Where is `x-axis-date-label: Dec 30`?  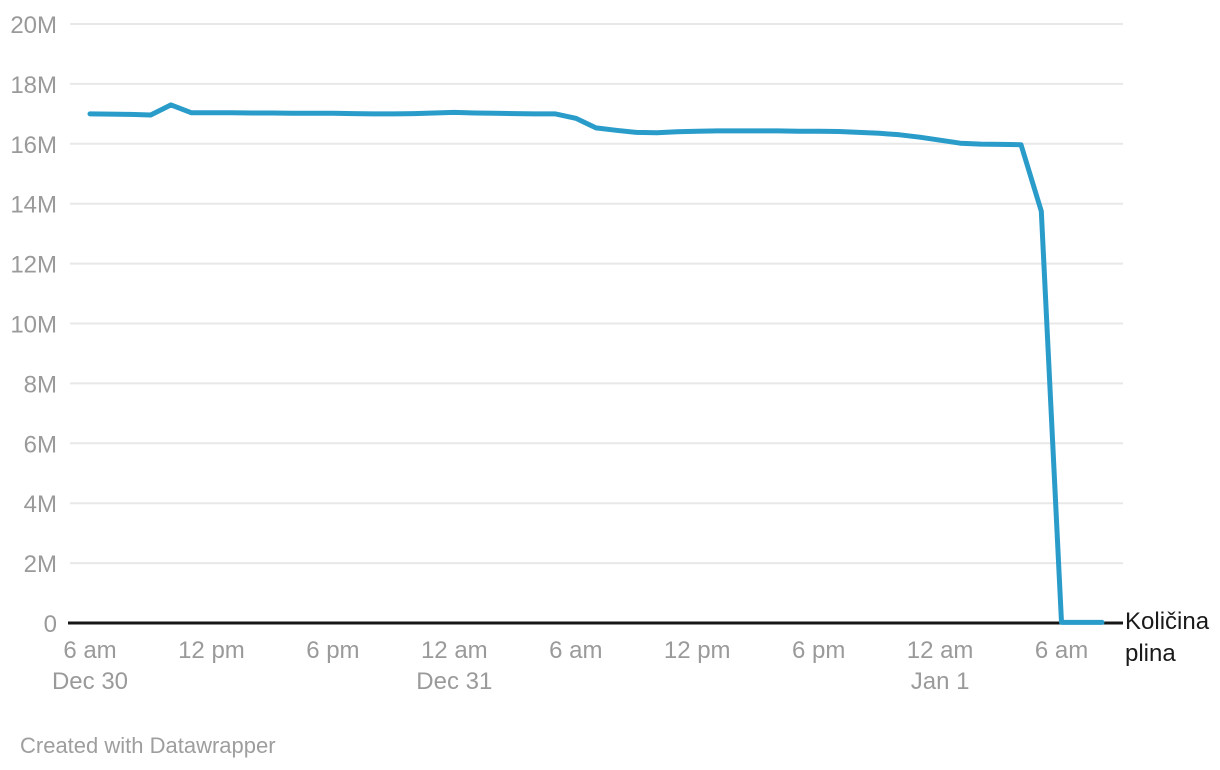
x-axis-date-label: Dec 30 is located at coordinates (90, 681).